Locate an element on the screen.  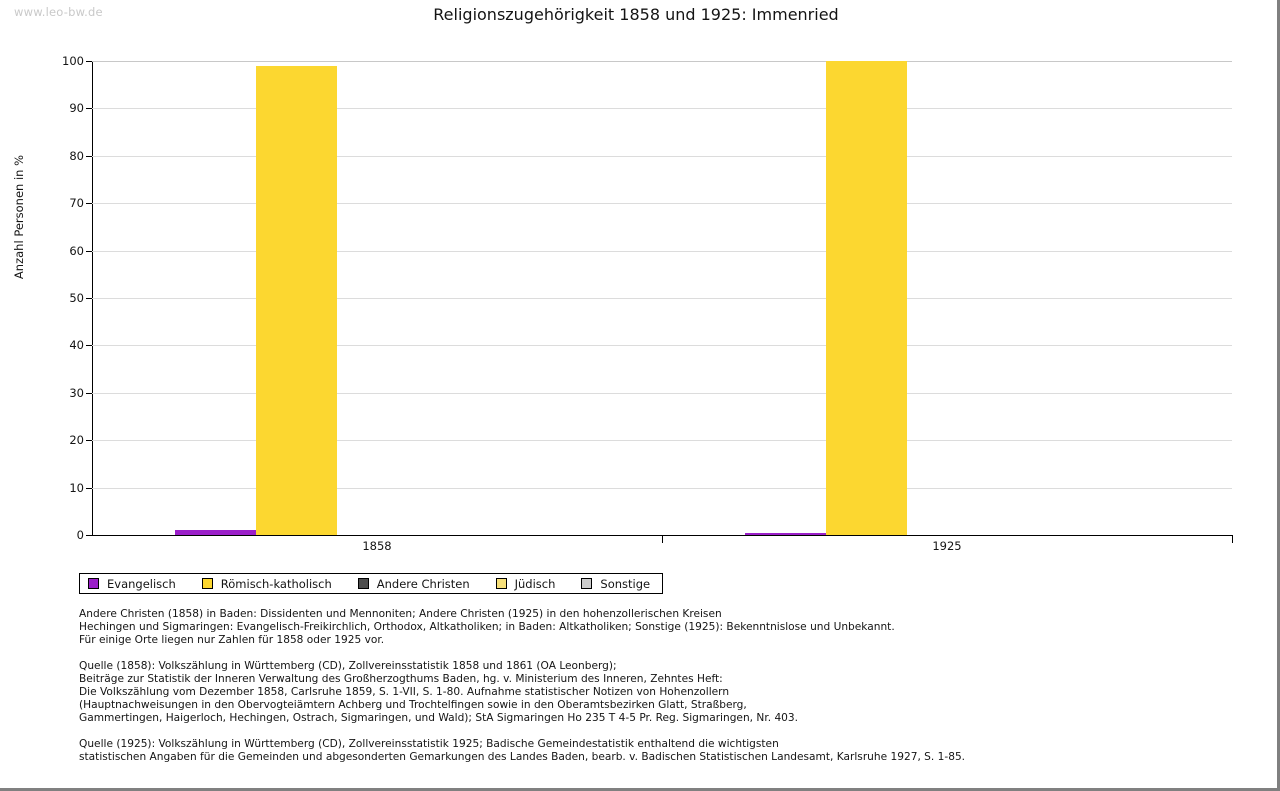
legend-item-j-disch: Jüdisch is located at coordinates (525, 583).